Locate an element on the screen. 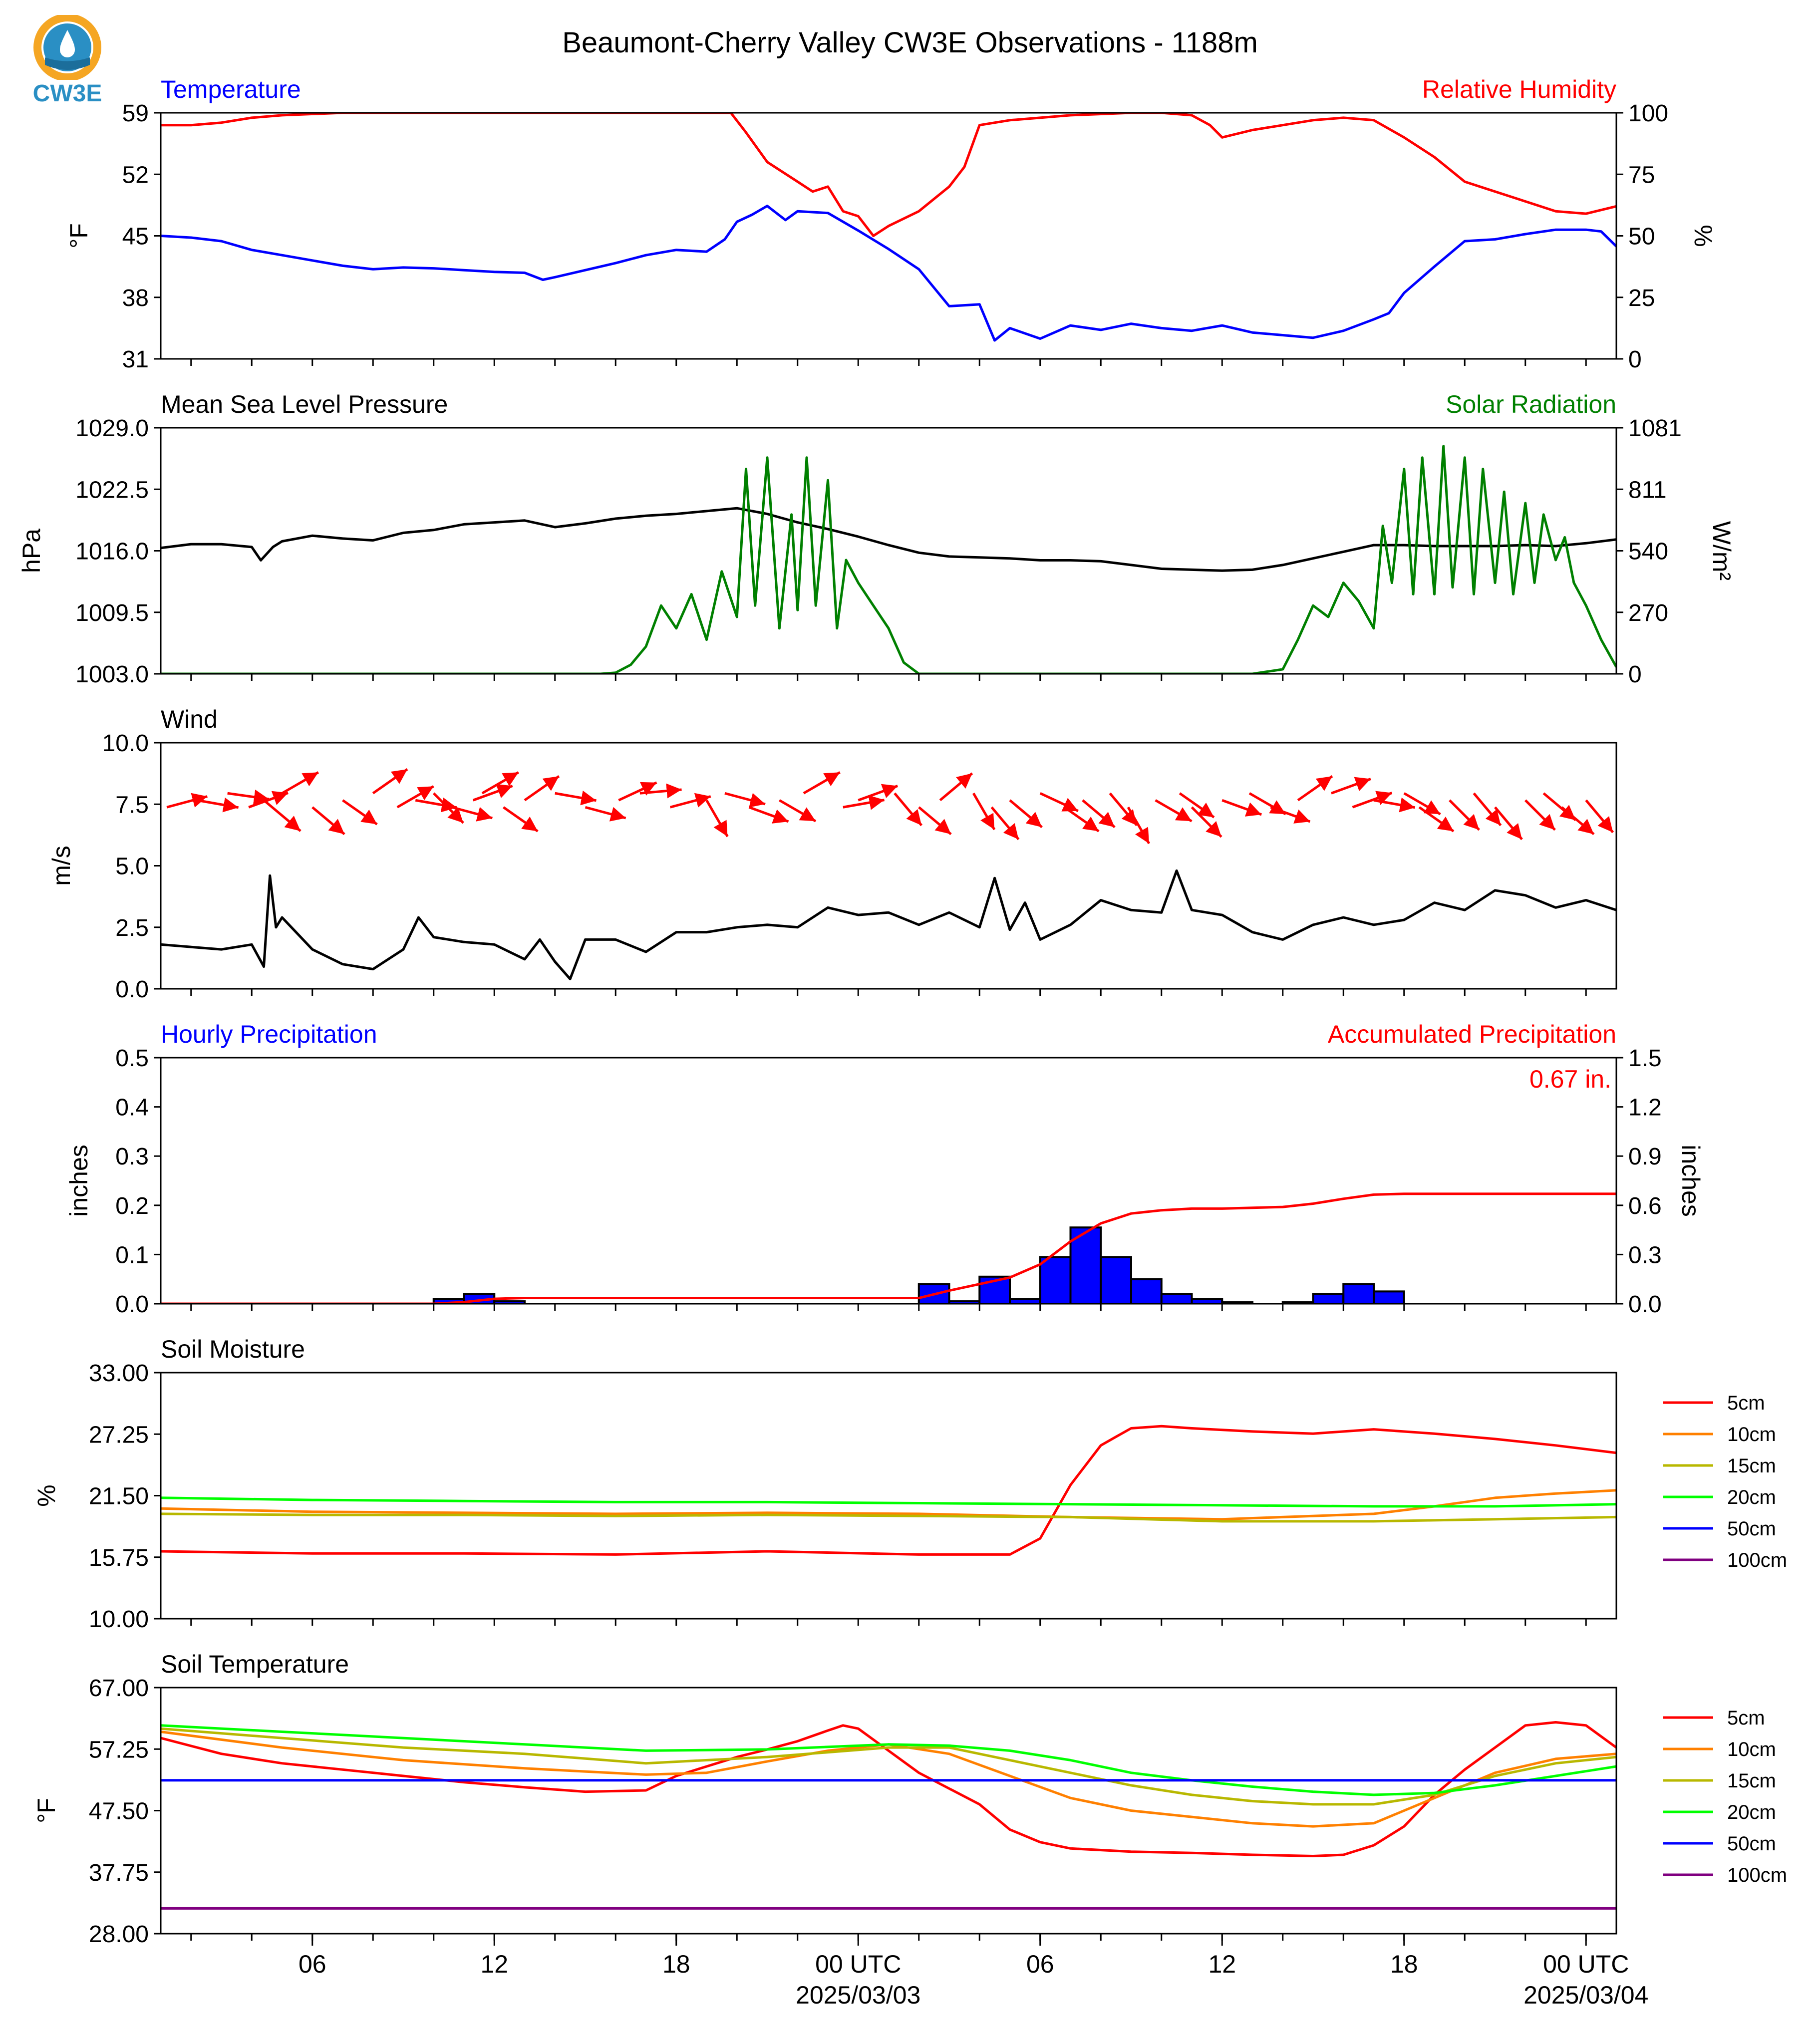  x-tick-label: 12 is located at coordinates (1222, 1964).